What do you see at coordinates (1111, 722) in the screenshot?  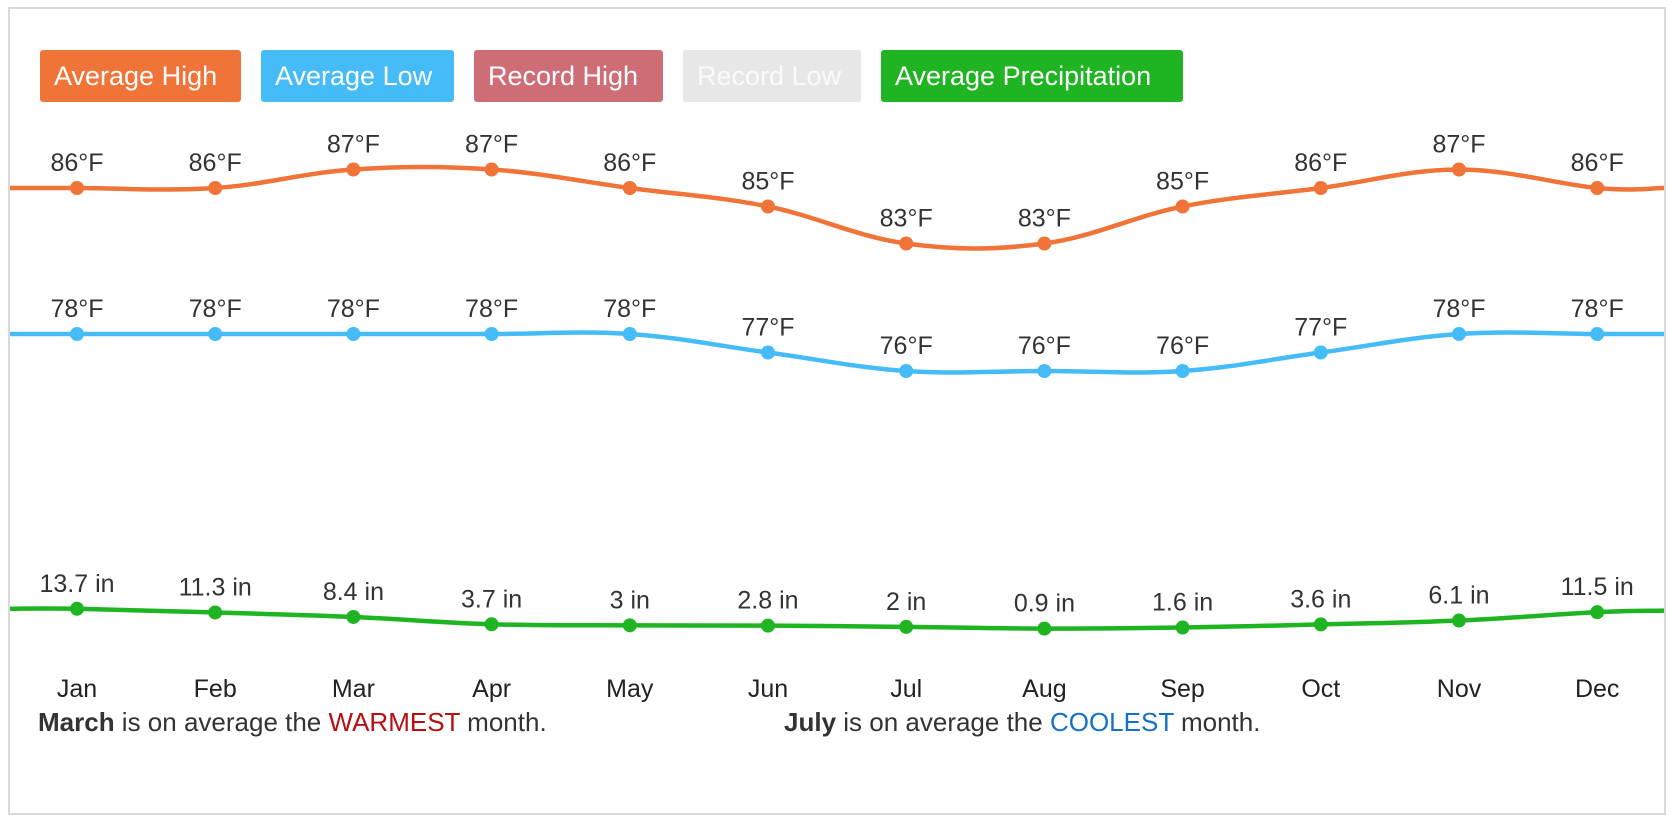 I see `coolest-word: COOLEST` at bounding box center [1111, 722].